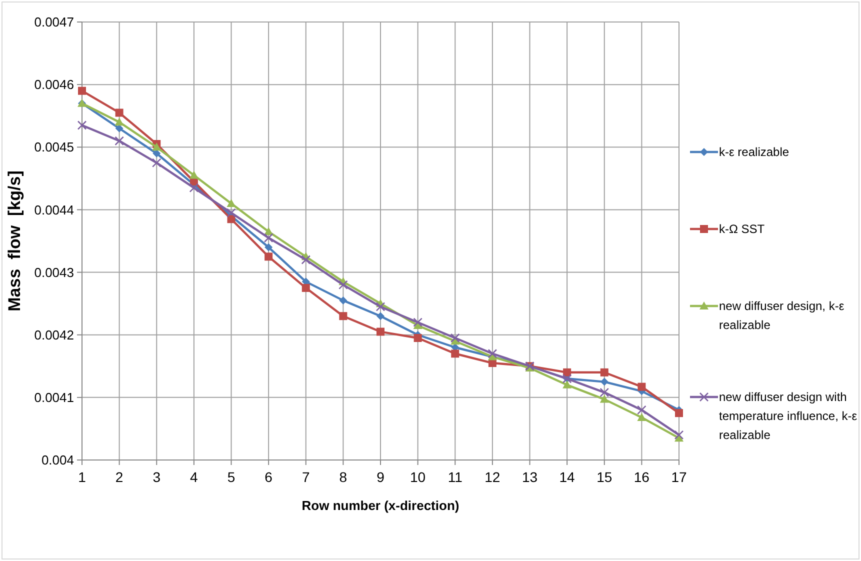 The height and width of the screenshot is (561, 861). I want to click on y-axis-title: Mass flow [kg/s], so click(14, 241).